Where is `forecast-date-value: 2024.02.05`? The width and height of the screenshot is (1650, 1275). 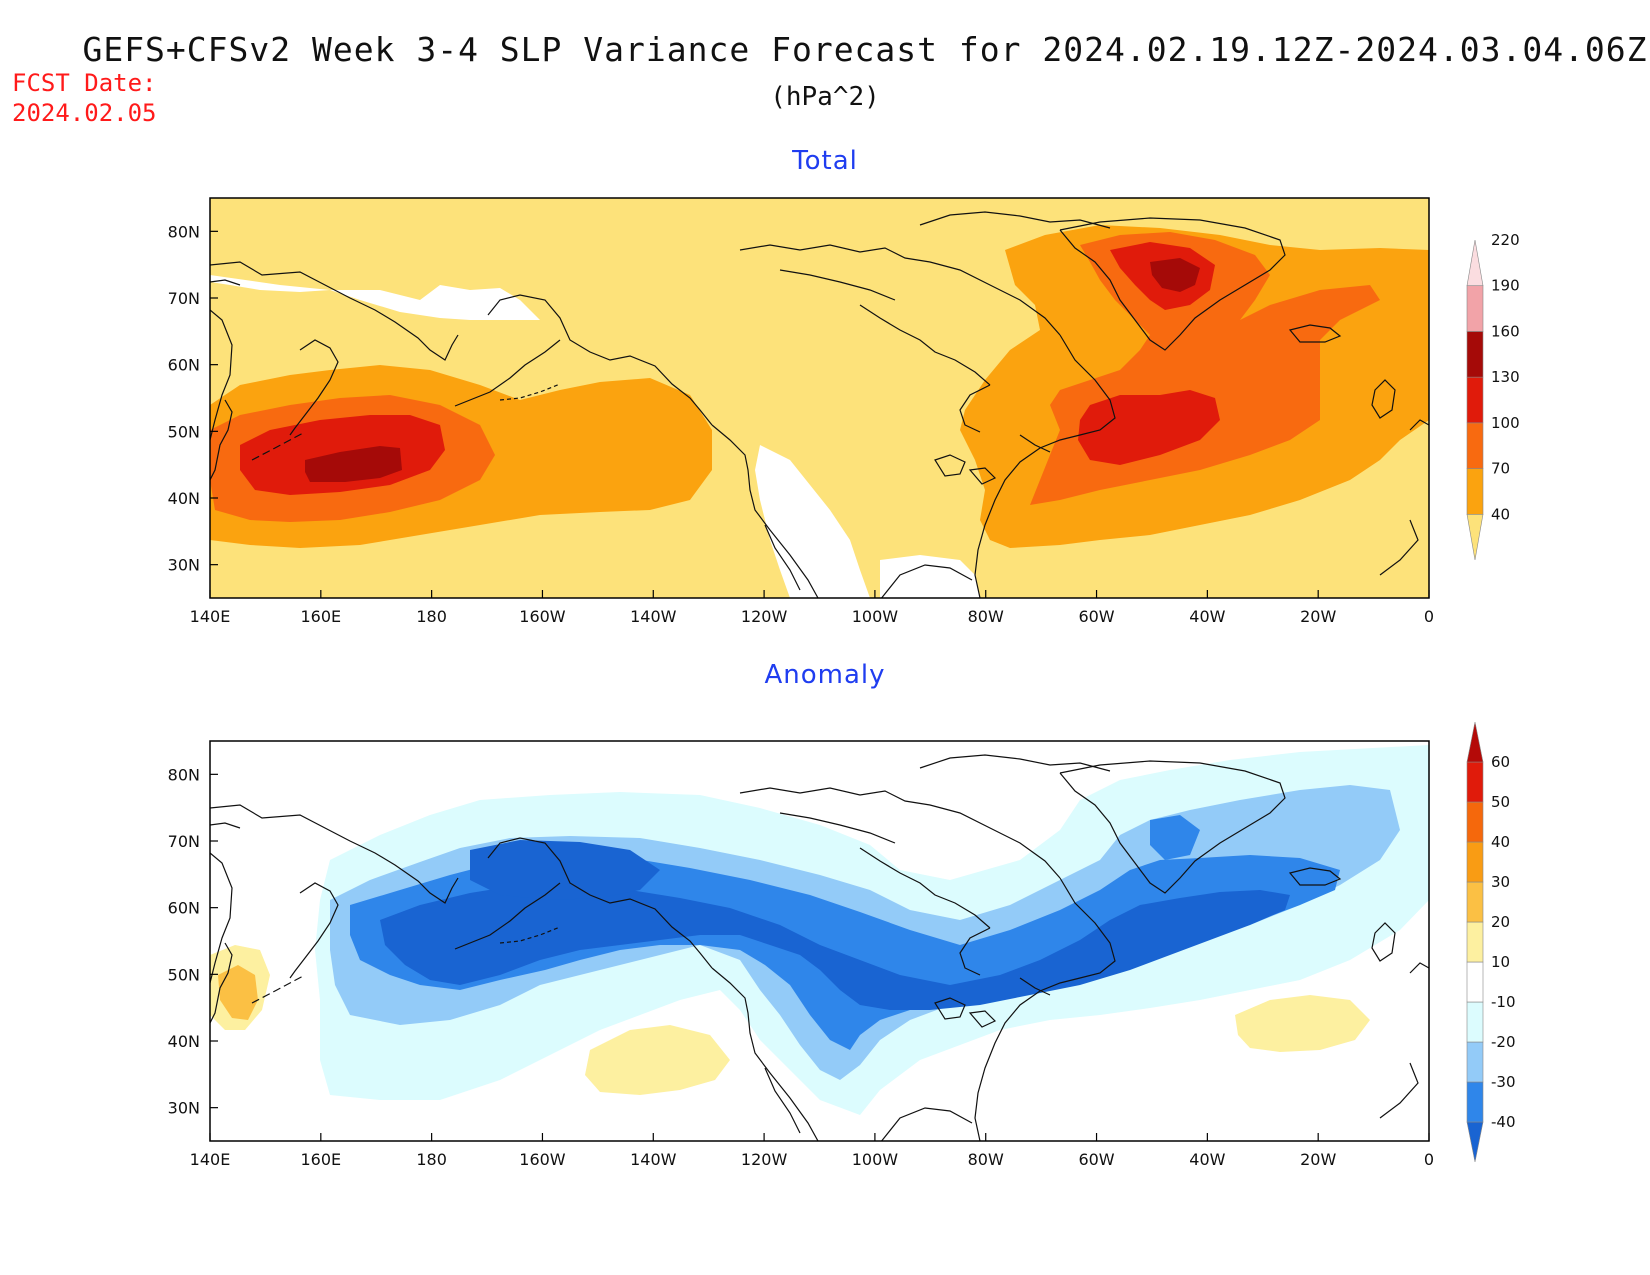
forecast-date-value: 2024.02.05 is located at coordinates (84, 113).